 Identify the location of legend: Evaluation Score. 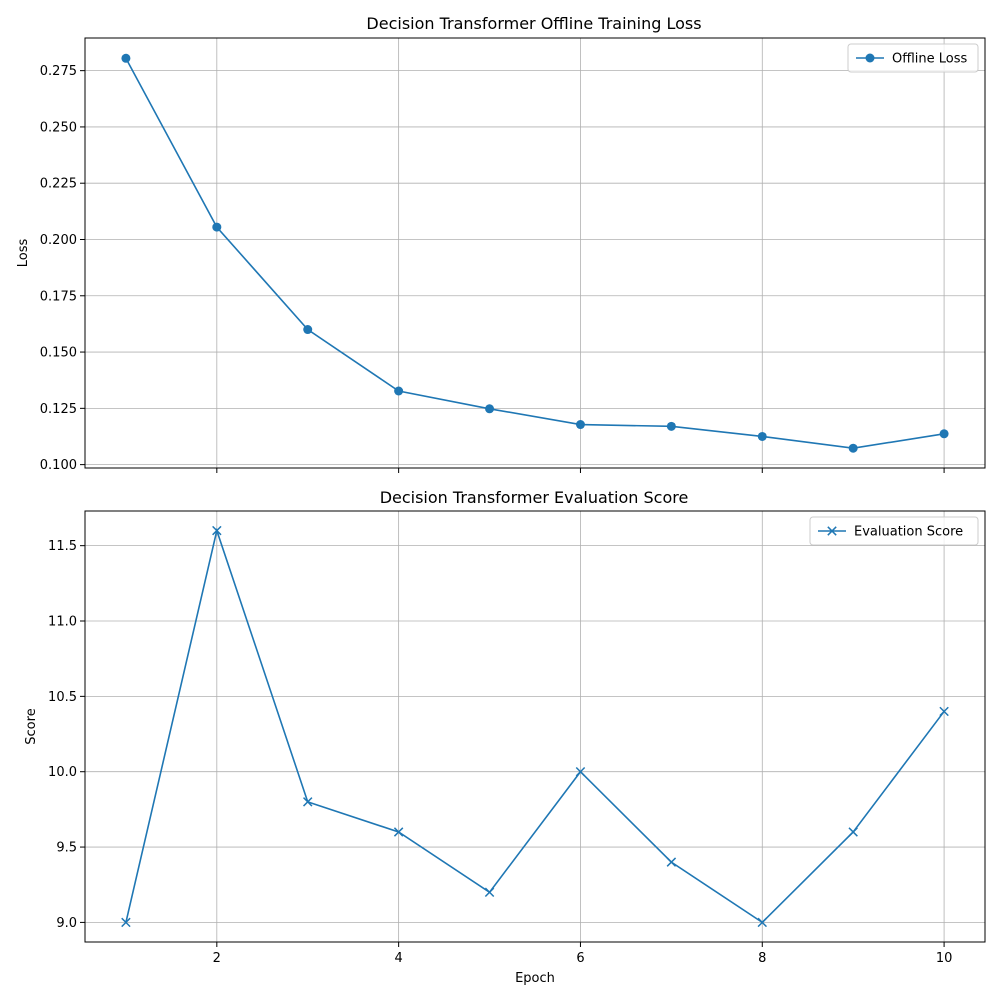
(894, 531).